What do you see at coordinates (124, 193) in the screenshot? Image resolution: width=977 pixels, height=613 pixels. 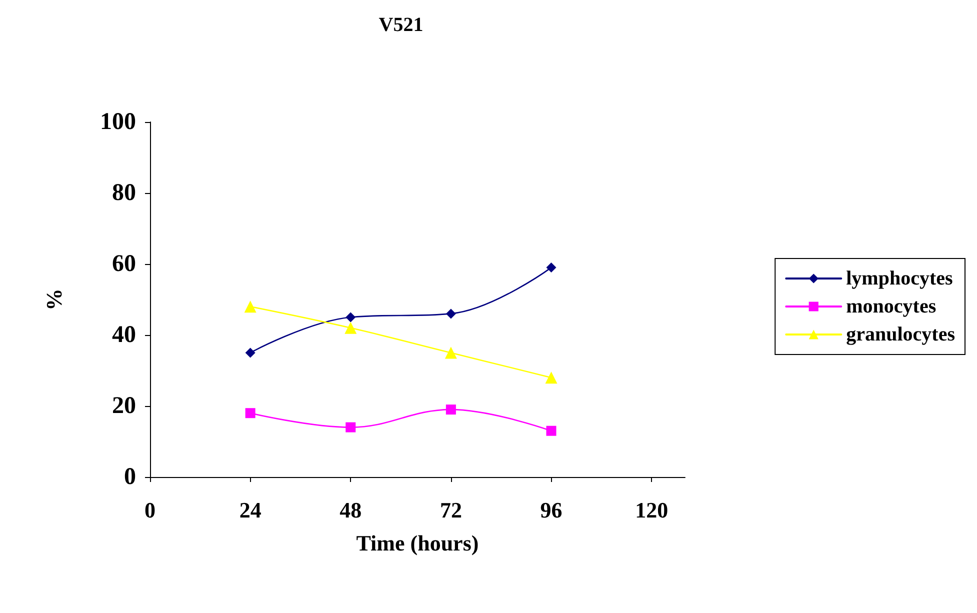 I see `y-tick-label: 80` at bounding box center [124, 193].